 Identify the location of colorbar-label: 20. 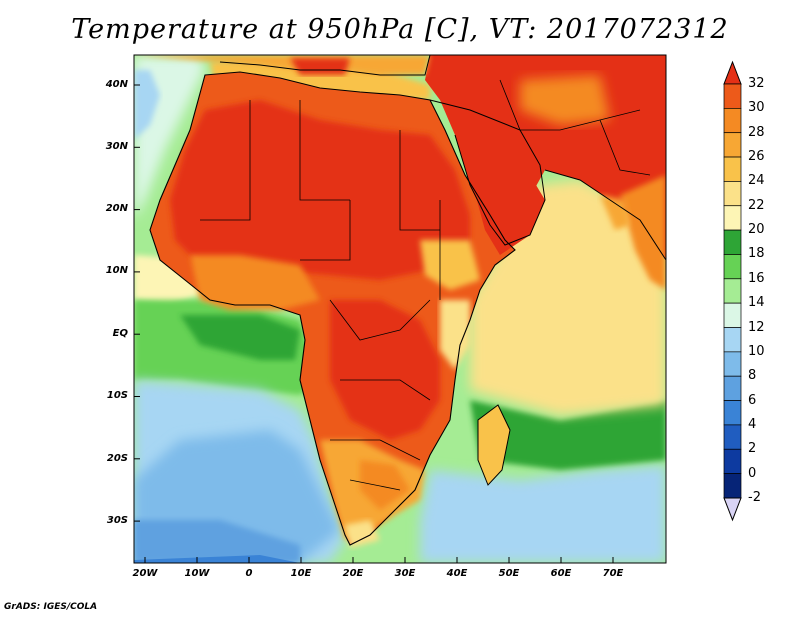
(756, 230).